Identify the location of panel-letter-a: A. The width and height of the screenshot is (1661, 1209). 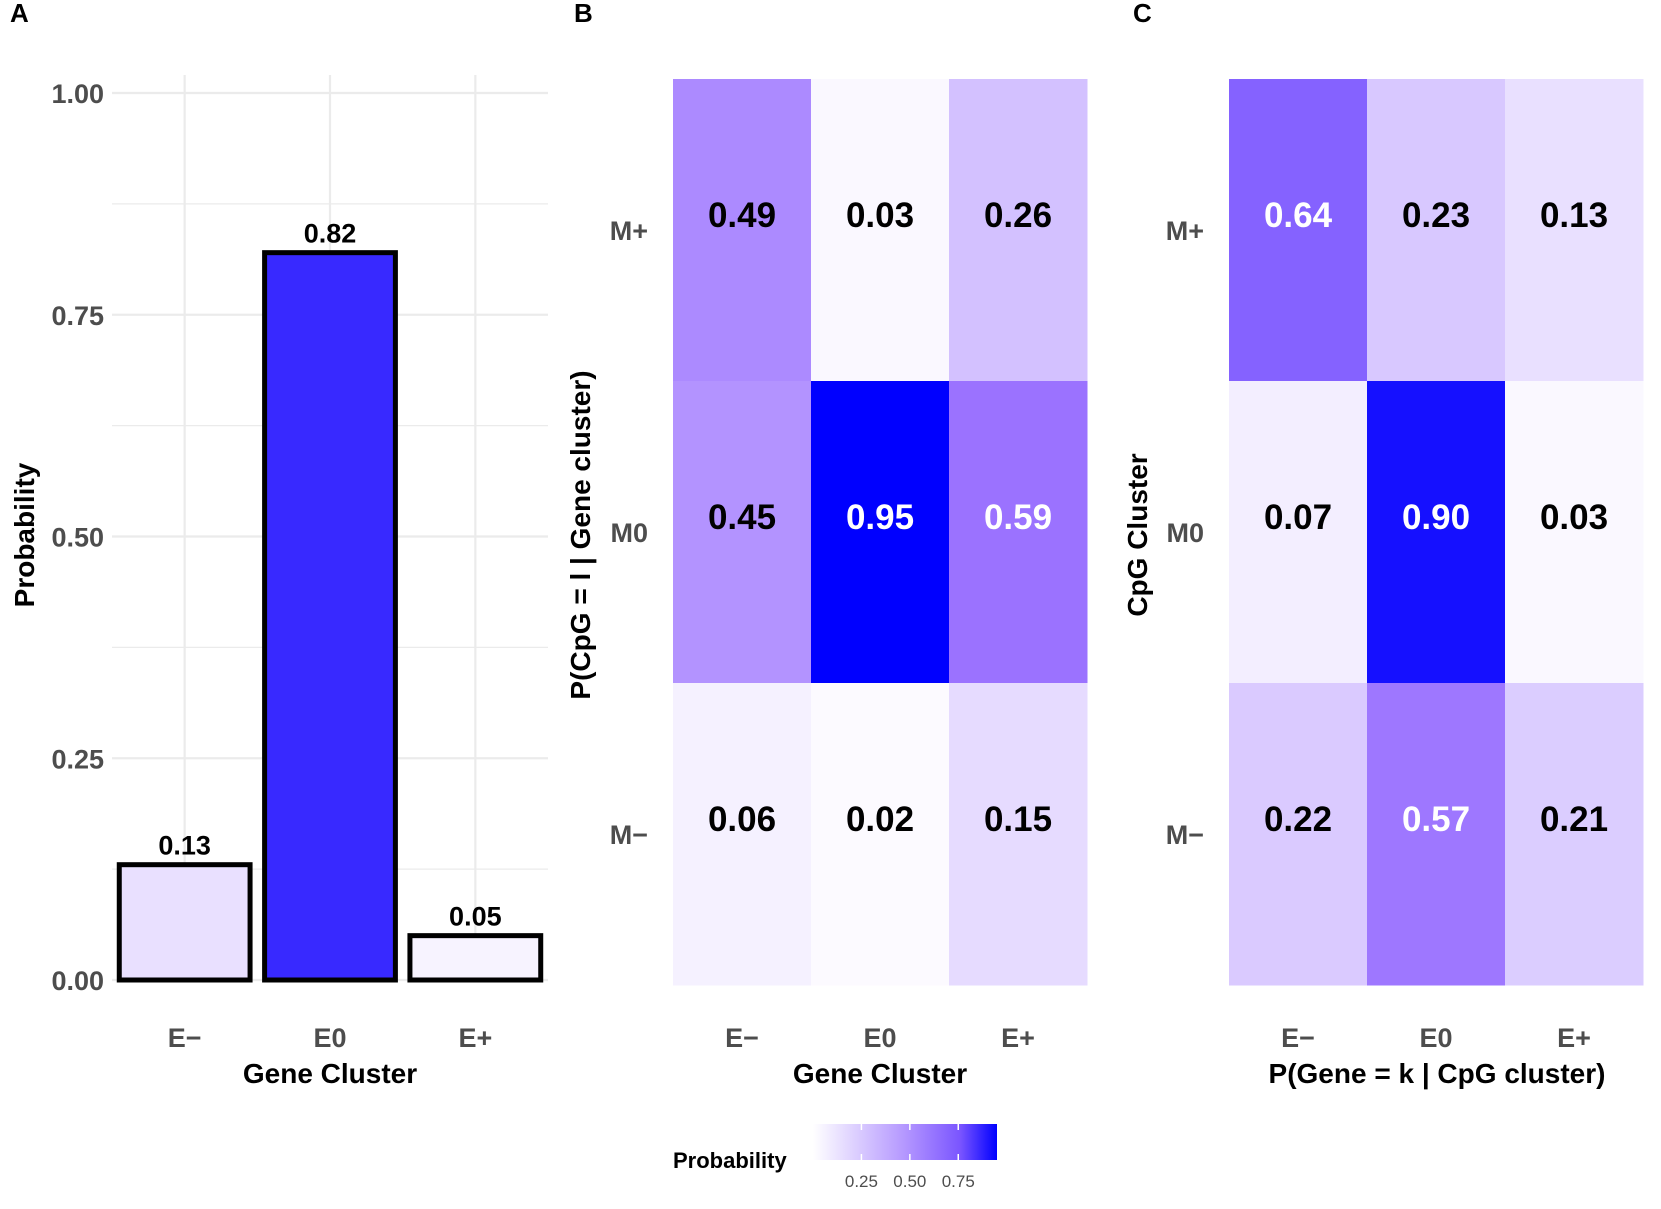
(19, 14).